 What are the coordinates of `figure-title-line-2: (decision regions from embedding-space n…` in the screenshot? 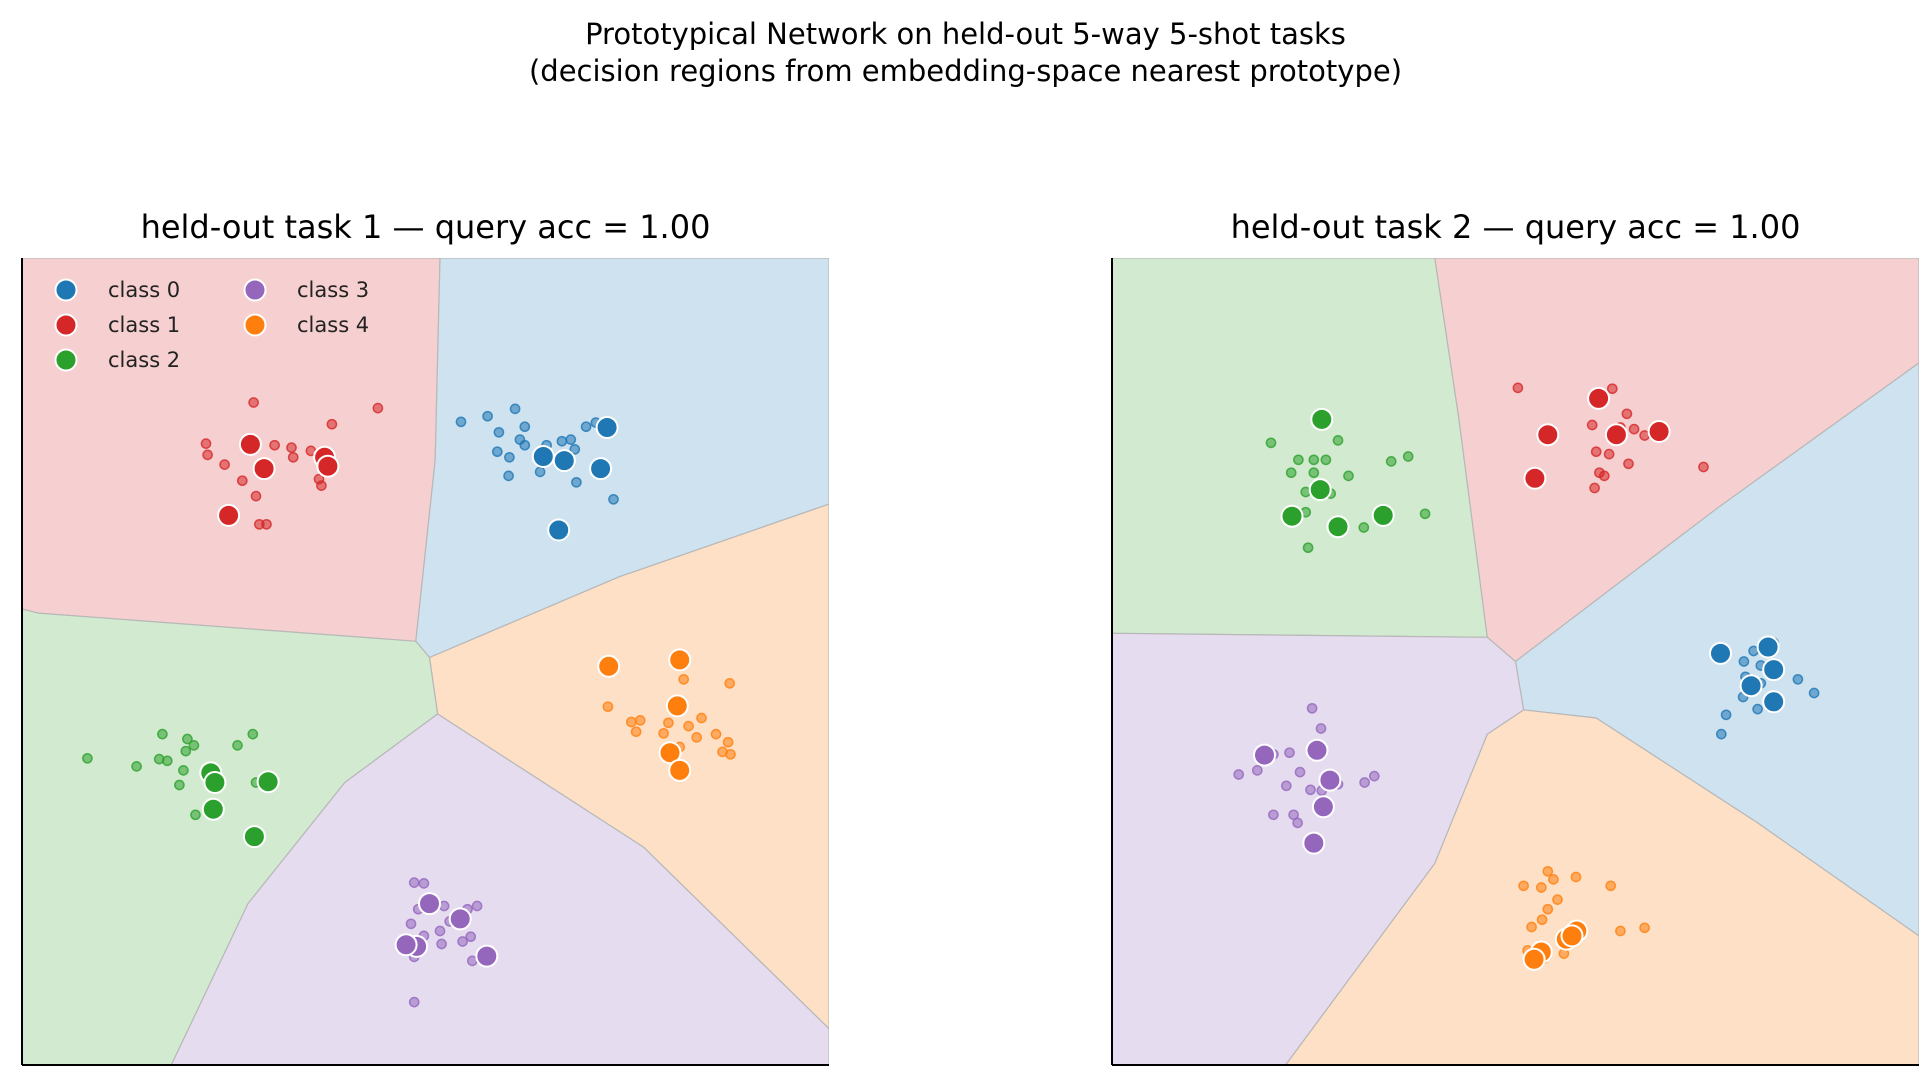 It's located at (965, 71).